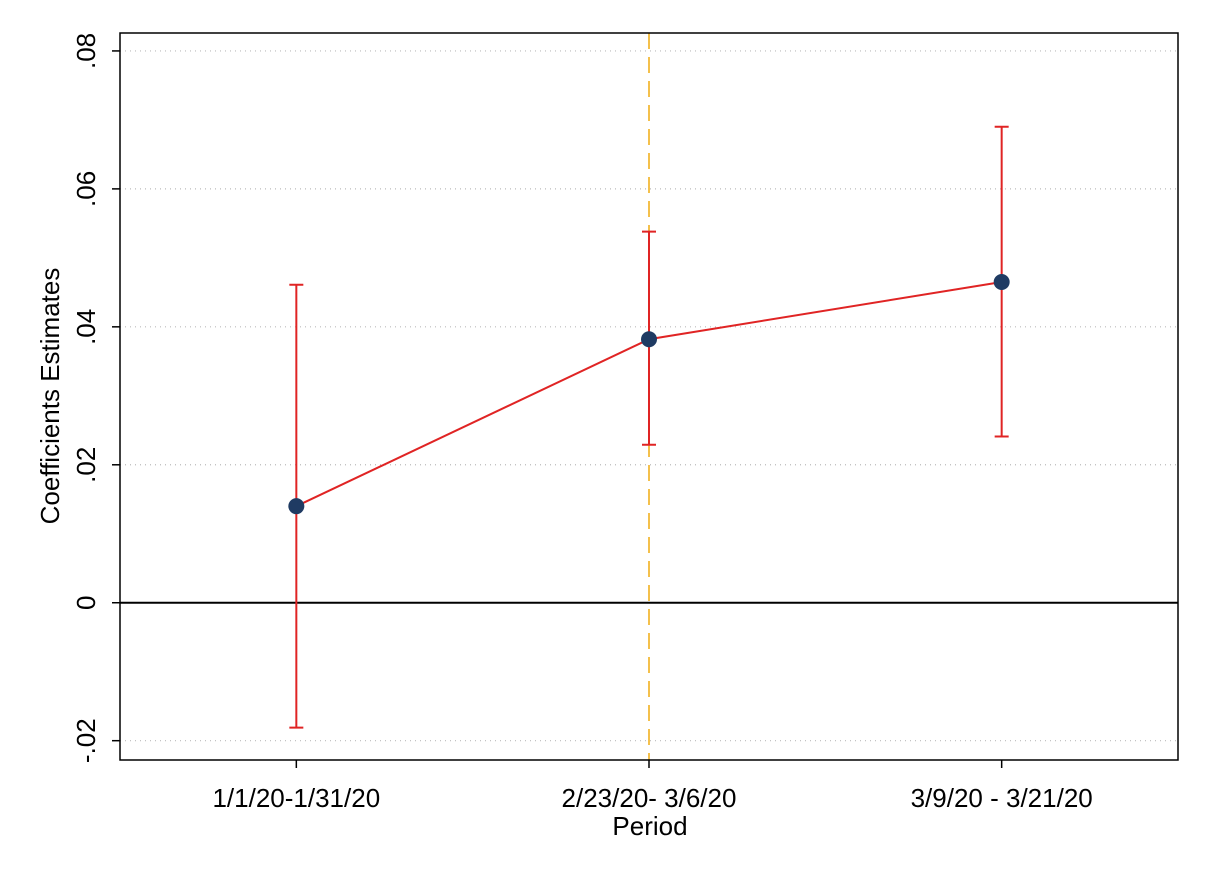 This screenshot has width=1211, height=881. Describe the element at coordinates (86, 740) in the screenshot. I see `y-tick-label: -.02` at that location.